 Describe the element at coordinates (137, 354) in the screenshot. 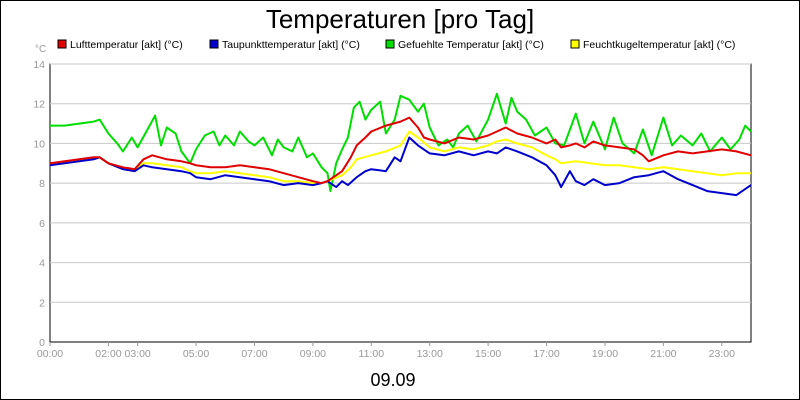

I see `x-tick-label: 03:00` at that location.